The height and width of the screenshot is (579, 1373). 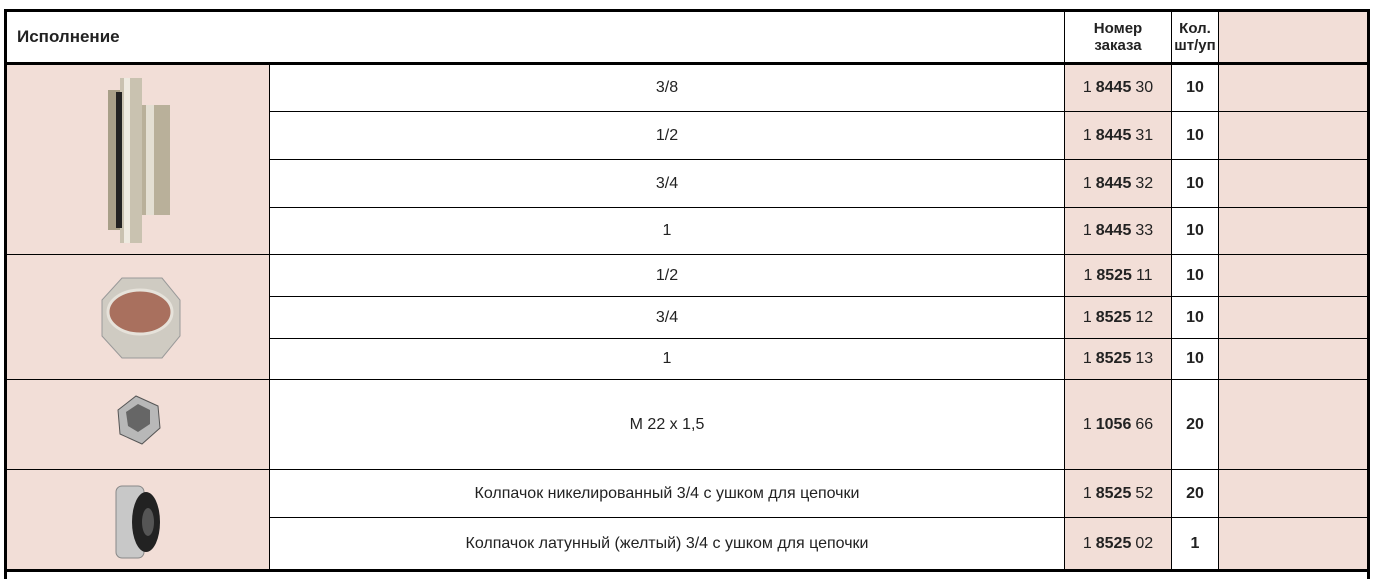 I want to click on chain-cap-image, so click(x=137, y=522).